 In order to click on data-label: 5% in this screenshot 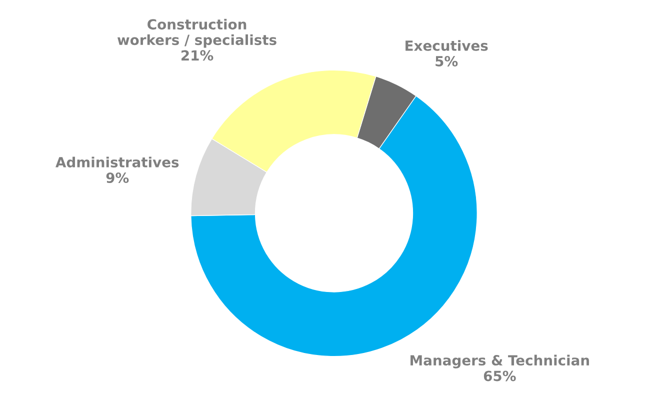, I will do `click(447, 61)`.